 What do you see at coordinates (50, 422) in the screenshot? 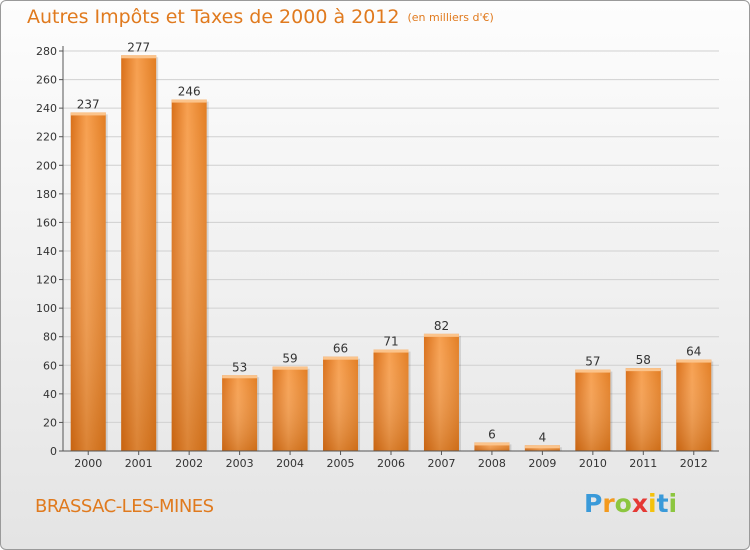
I see `y-tick-label: 20` at bounding box center [50, 422].